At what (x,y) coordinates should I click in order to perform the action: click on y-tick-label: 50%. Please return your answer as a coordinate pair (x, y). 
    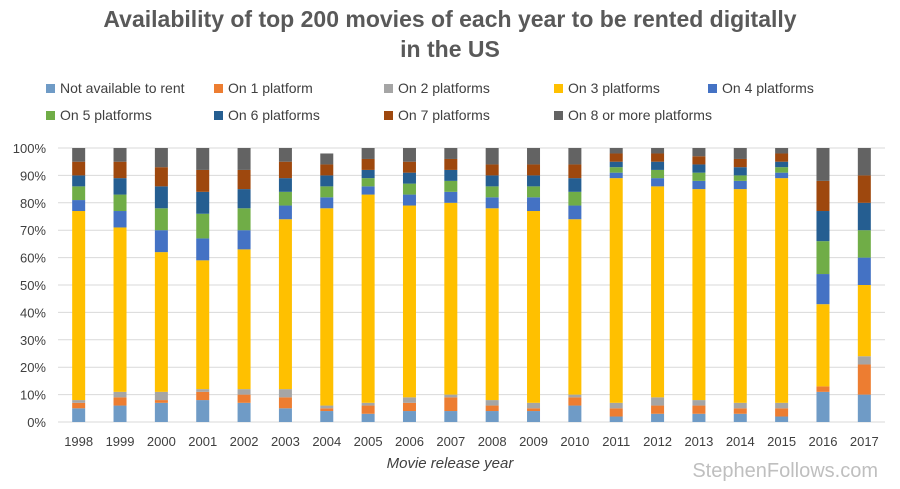
    Looking at the image, I should click on (33, 285).